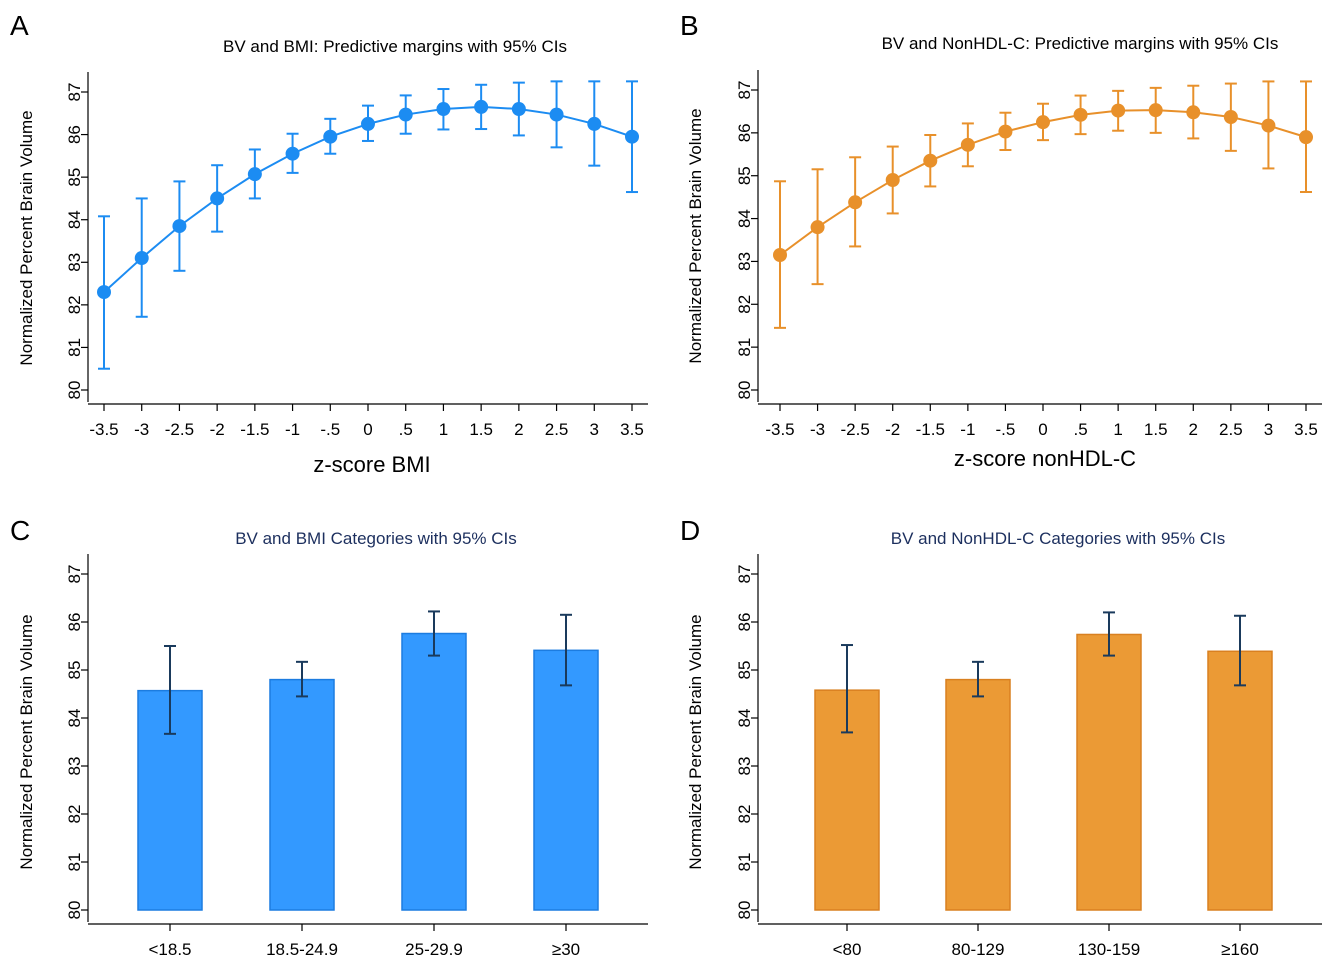 The height and width of the screenshot is (963, 1338). I want to click on chart-a-xtick-label: -3, so click(141, 429).